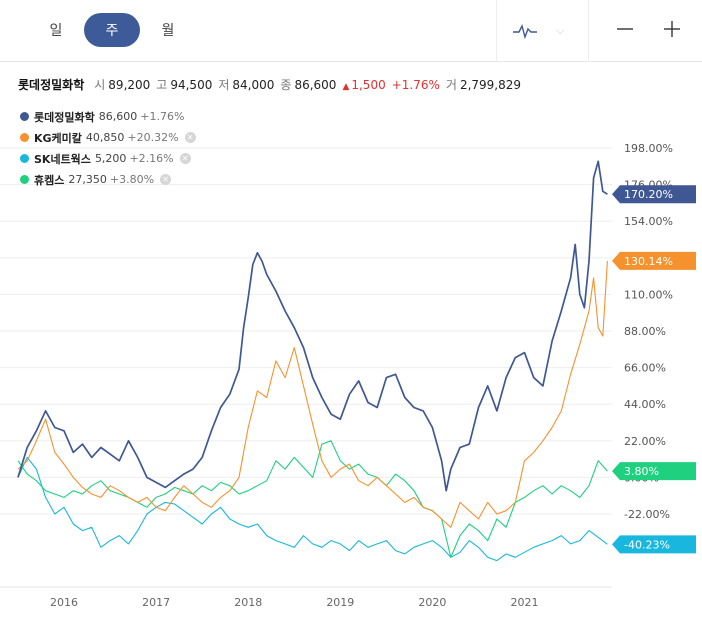 This screenshot has width=702, height=625. What do you see at coordinates (294, 602) in the screenshot?
I see `x-axis-ticks: 2016 2017 2018 2019 2020 2021` at bounding box center [294, 602].